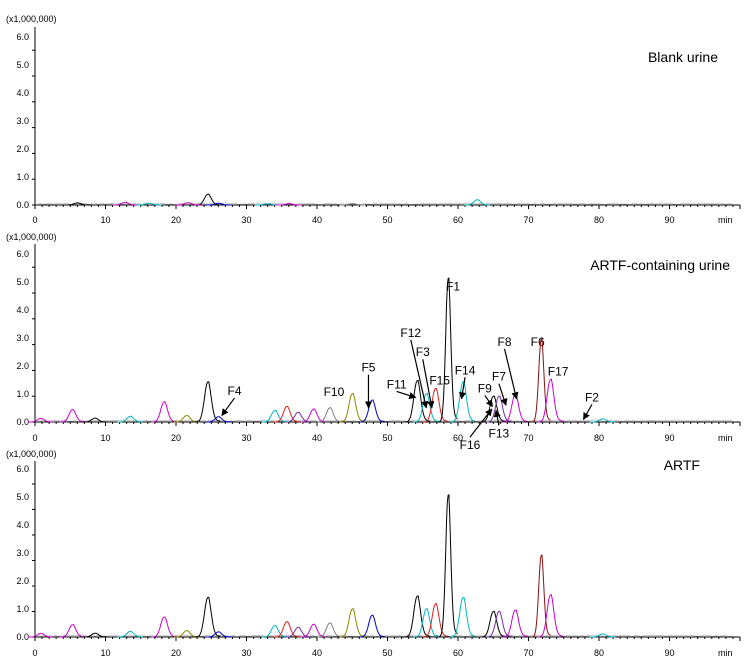 The image size is (756, 667). I want to click on peak-arrow-f2, so click(587, 412).